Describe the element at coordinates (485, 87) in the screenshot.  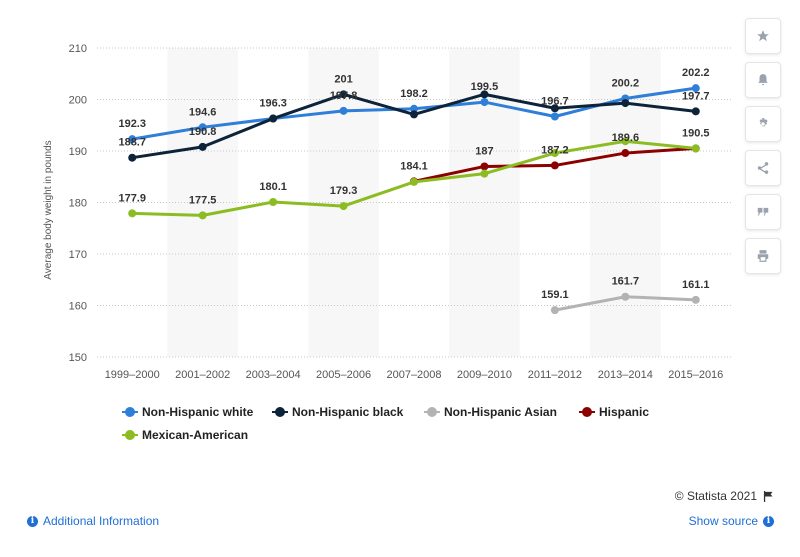
I see `data-label: 199.5` at that location.